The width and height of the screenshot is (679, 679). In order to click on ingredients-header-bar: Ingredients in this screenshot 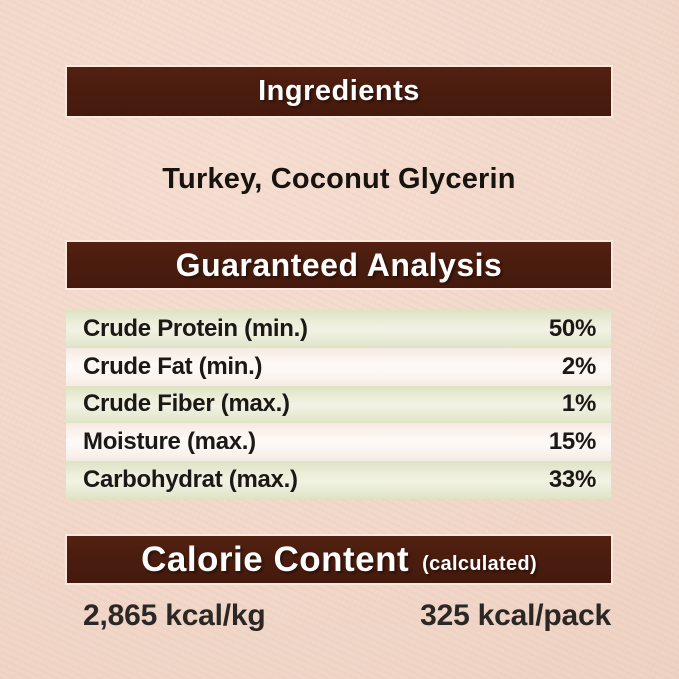, I will do `click(339, 91)`.